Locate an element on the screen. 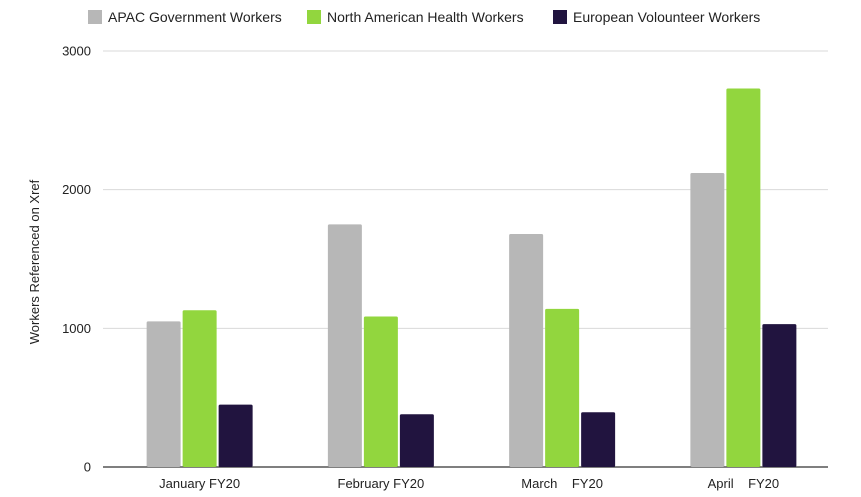 The width and height of the screenshot is (861, 497). x-tick-label: March FY20 is located at coordinates (562, 483).